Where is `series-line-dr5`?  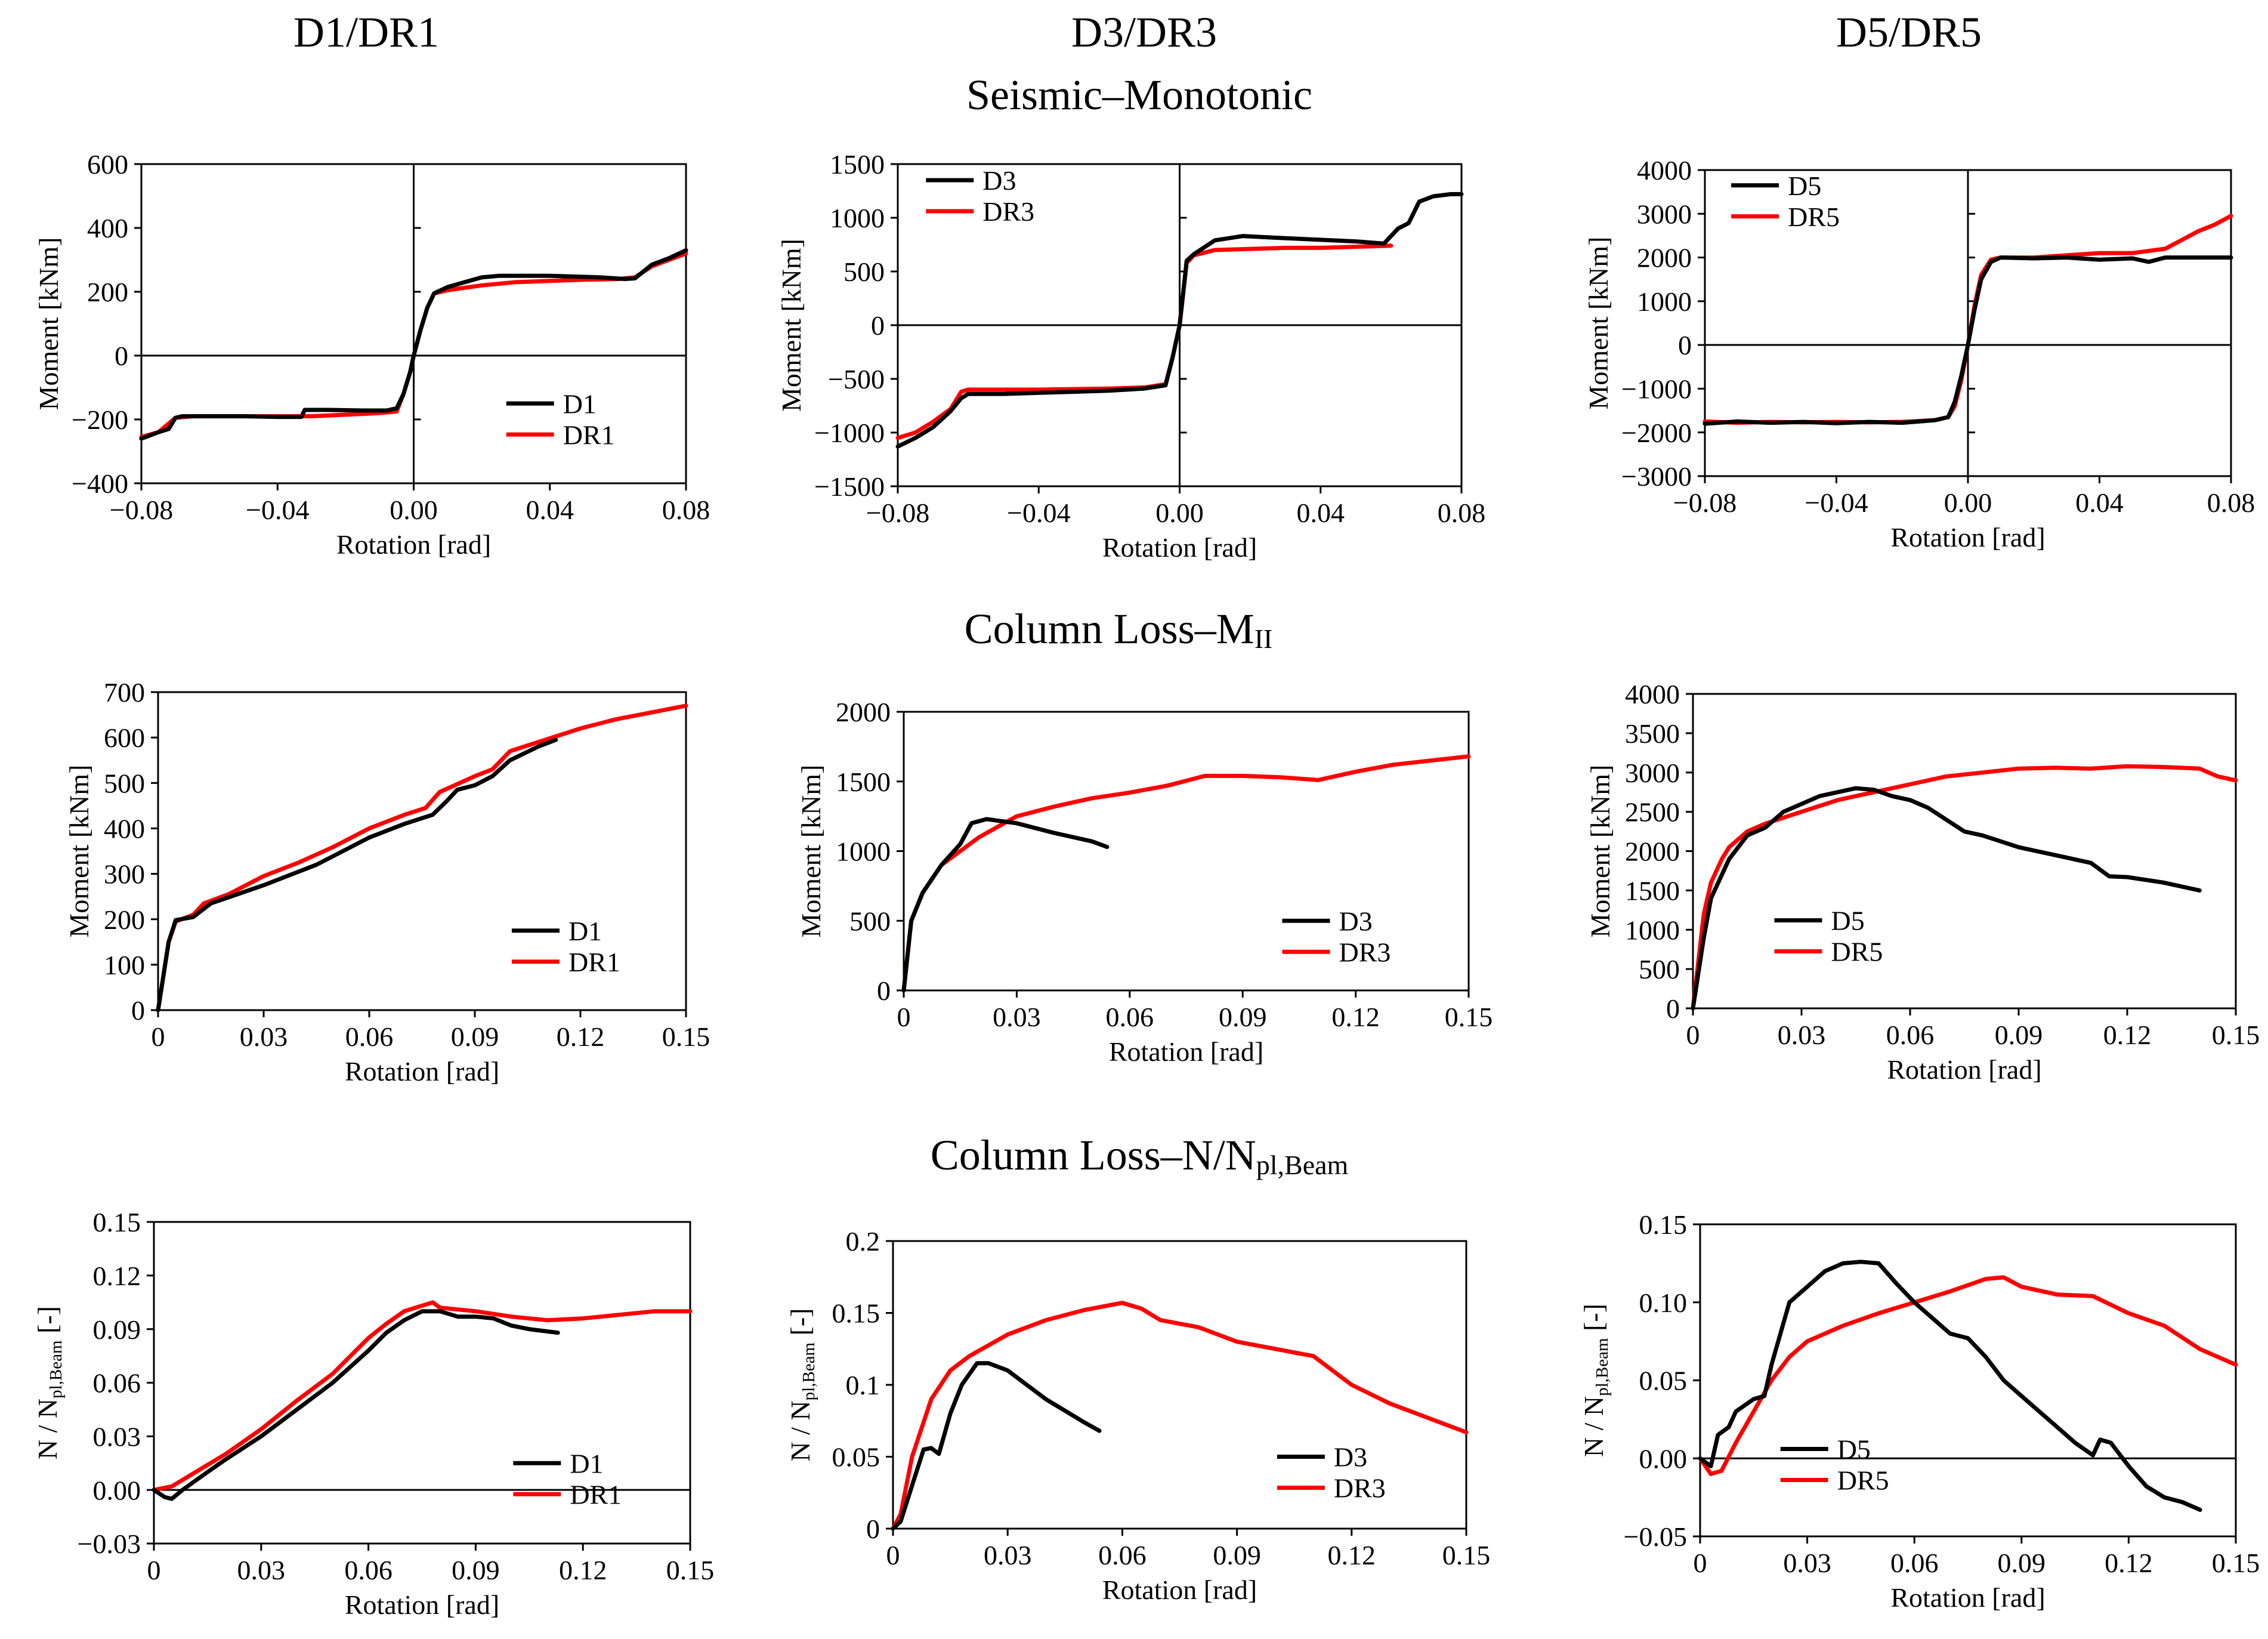 series-line-dr5 is located at coordinates (1968, 1375).